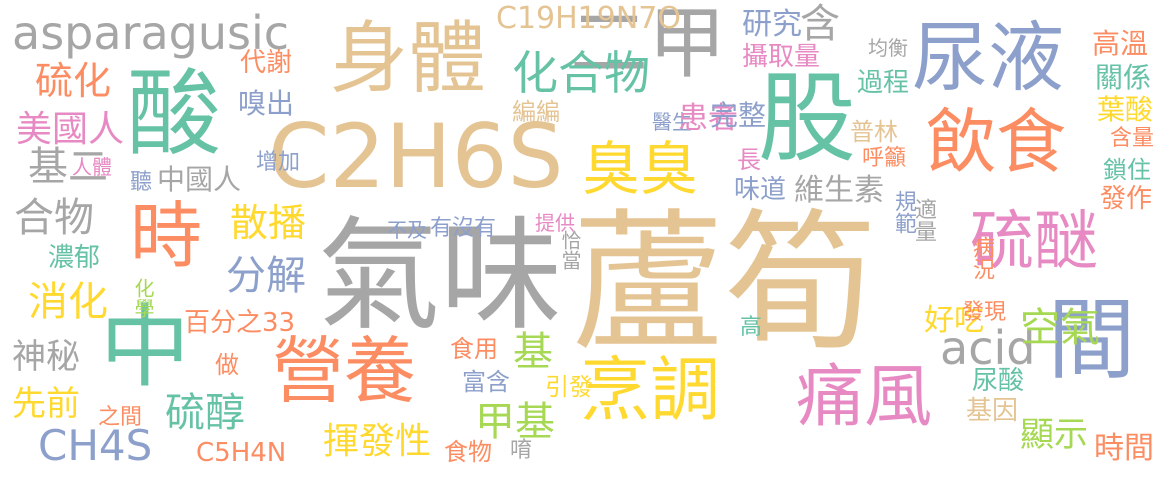  I want to click on cloud-word-w28: 消化, so click(68, 302).